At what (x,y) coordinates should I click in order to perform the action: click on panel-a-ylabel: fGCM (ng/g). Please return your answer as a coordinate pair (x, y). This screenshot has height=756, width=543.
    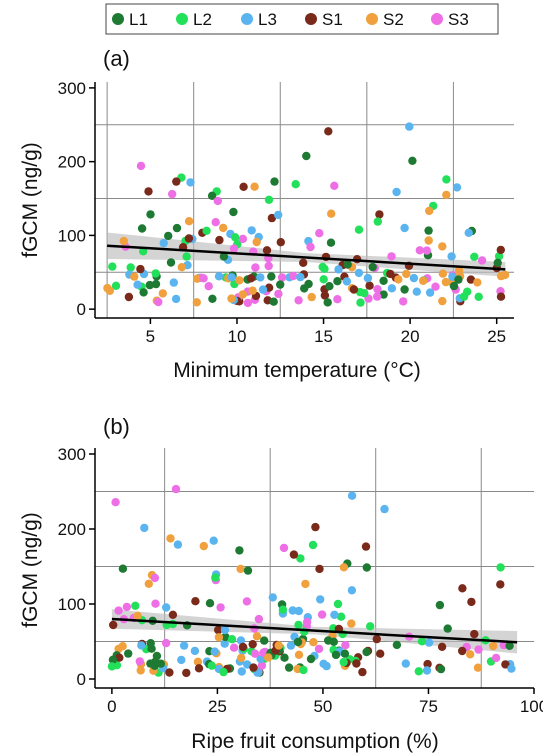
    Looking at the image, I should click on (30, 200).